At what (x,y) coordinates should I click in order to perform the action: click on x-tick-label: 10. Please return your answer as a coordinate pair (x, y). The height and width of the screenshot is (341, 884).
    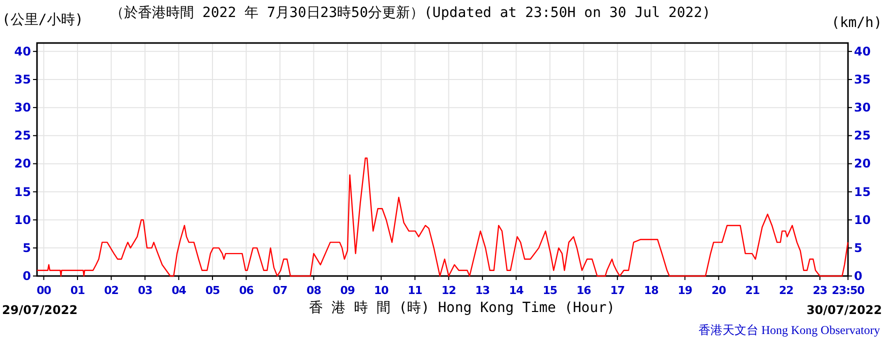
    Looking at the image, I should click on (382, 290).